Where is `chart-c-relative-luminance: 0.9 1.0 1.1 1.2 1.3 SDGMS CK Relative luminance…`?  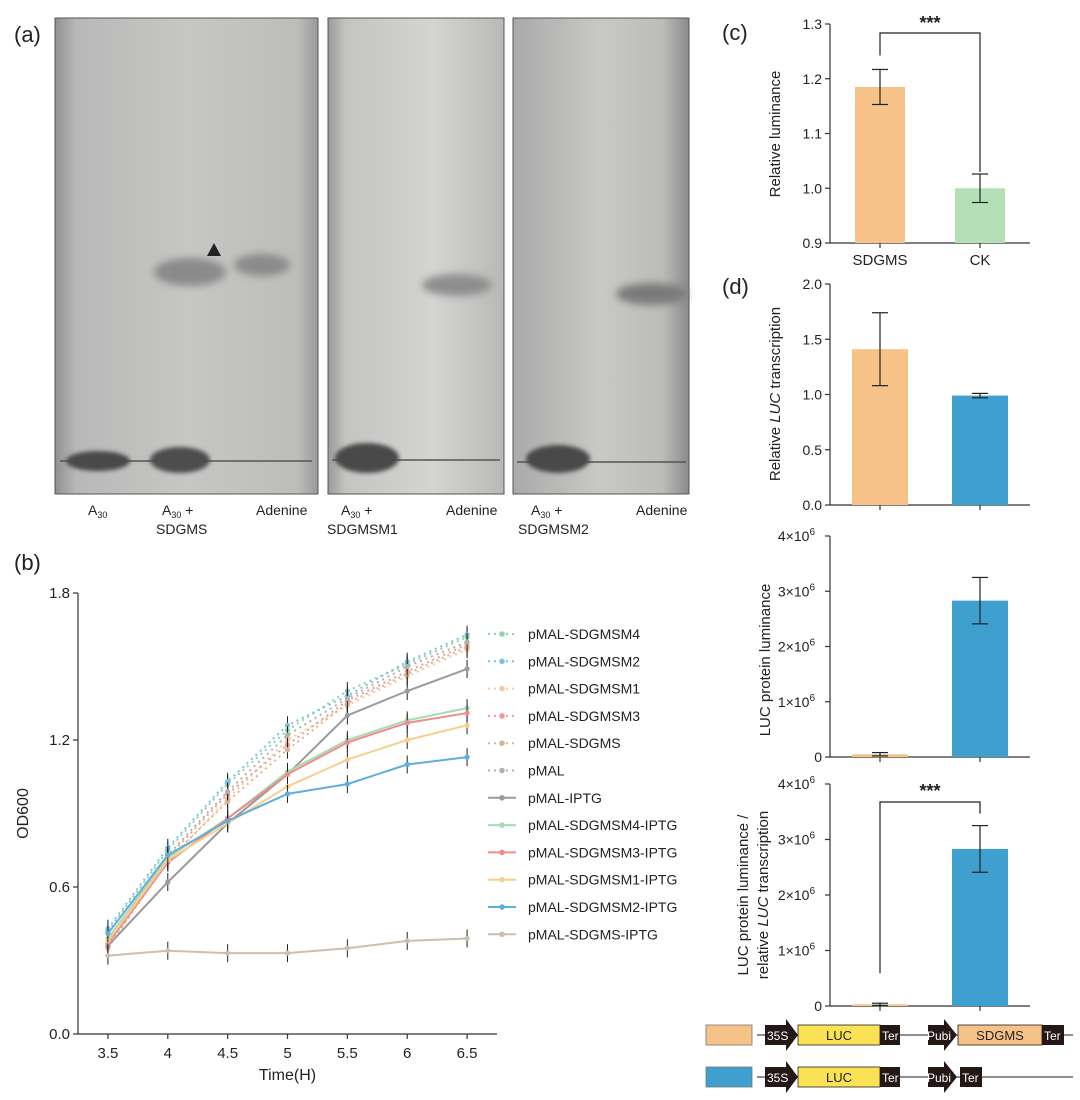
chart-c-relative-luminance: 0.9 1.0 1.1 1.2 1.3 SDGMS CK Relative luminance… is located at coordinates (898, 141).